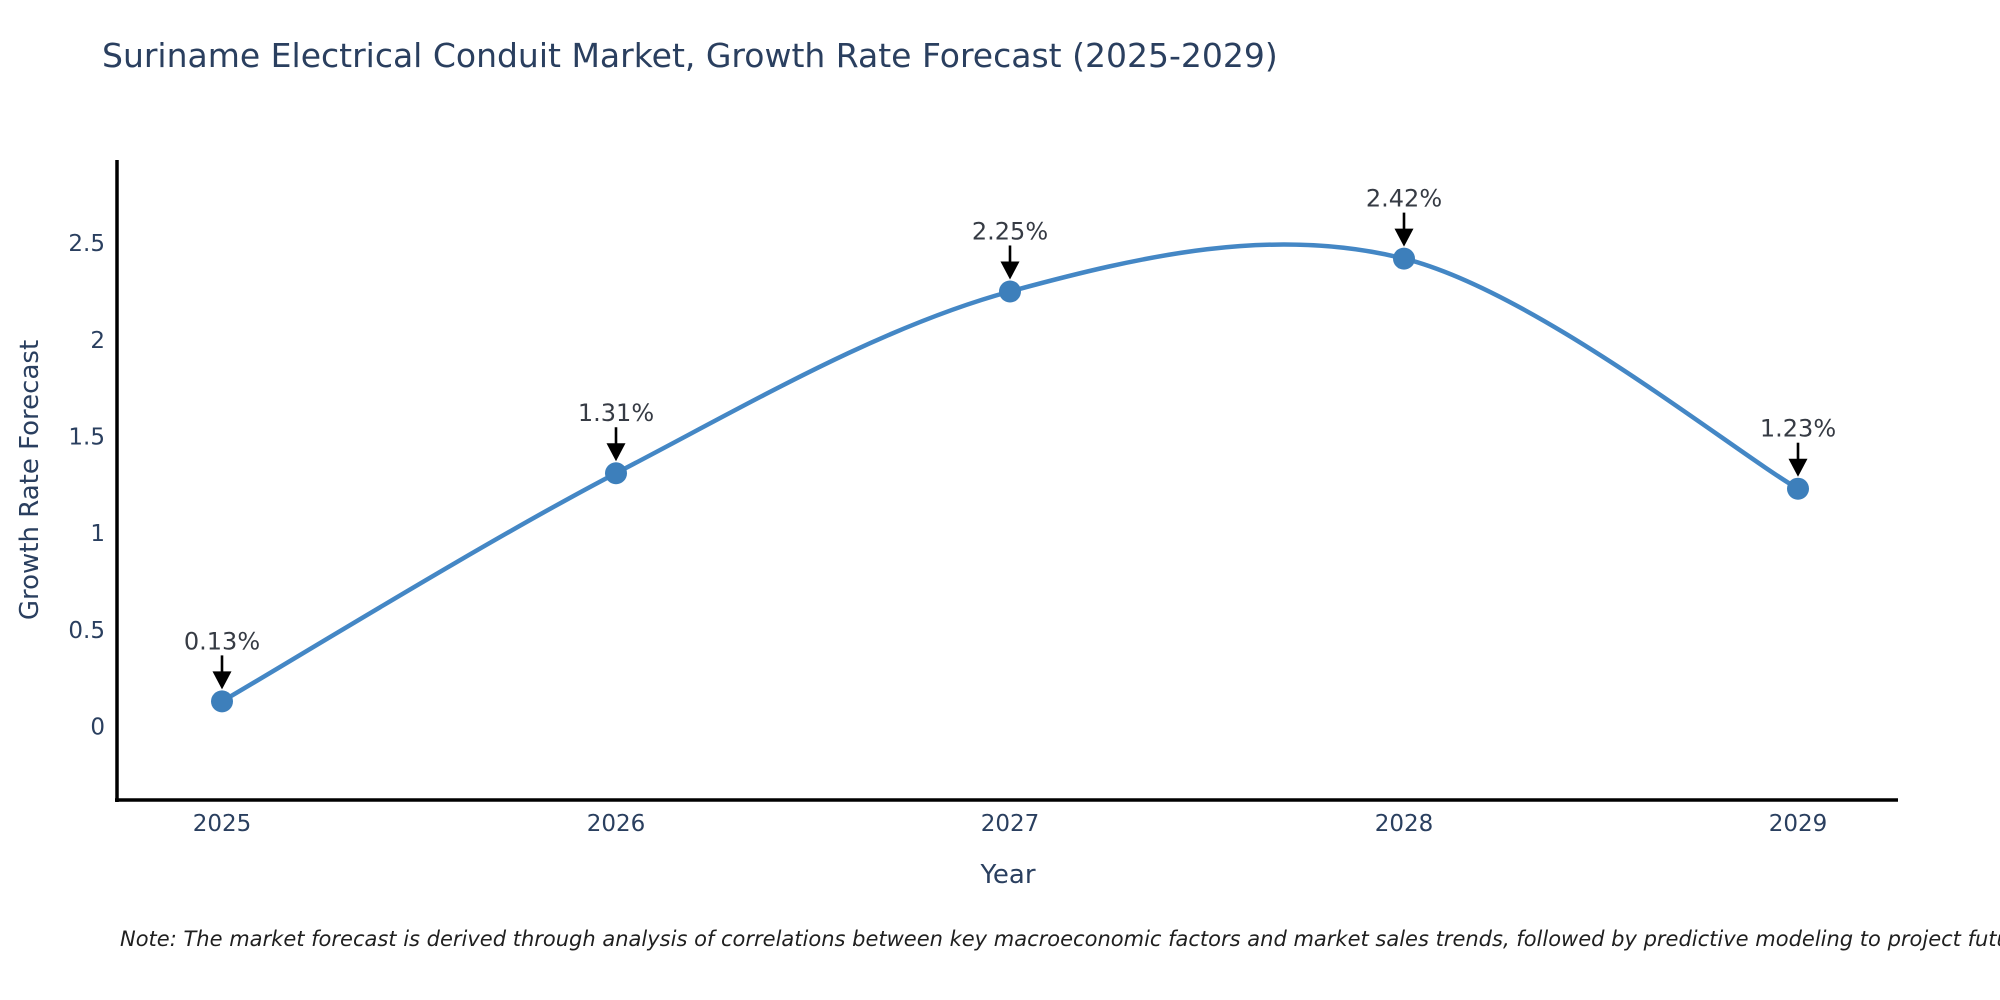  What do you see at coordinates (1404, 199) in the screenshot?
I see `point-annotation: 2.42%` at bounding box center [1404, 199].